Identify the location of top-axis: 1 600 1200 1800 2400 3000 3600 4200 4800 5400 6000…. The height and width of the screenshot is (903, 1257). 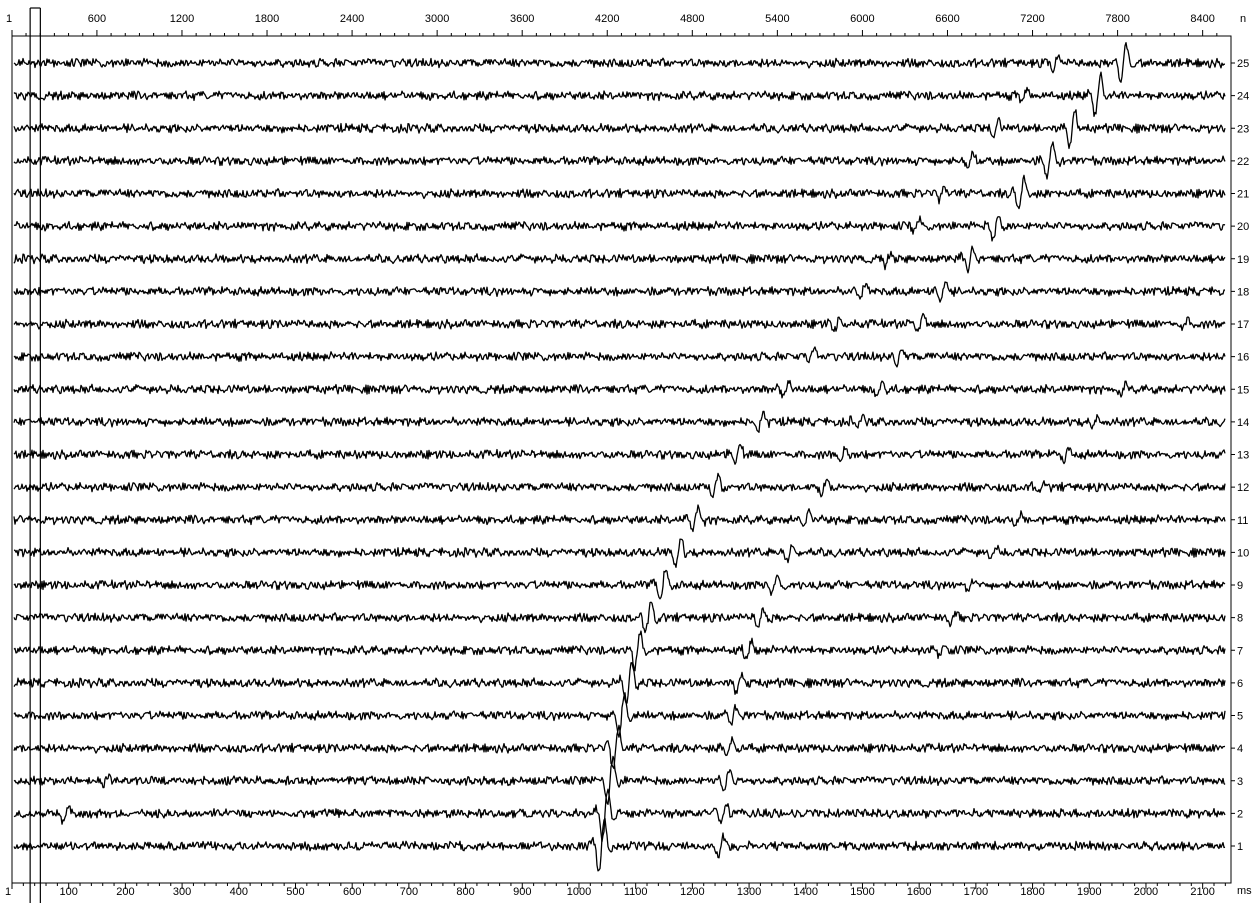
(612, 24).